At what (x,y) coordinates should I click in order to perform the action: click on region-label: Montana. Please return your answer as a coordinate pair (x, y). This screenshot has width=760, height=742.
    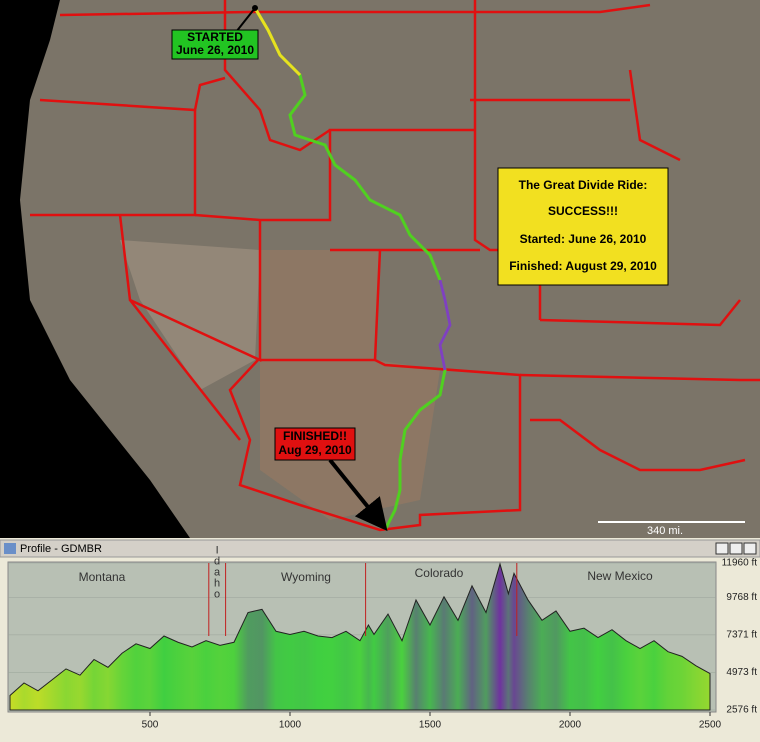
    Looking at the image, I should click on (102, 577).